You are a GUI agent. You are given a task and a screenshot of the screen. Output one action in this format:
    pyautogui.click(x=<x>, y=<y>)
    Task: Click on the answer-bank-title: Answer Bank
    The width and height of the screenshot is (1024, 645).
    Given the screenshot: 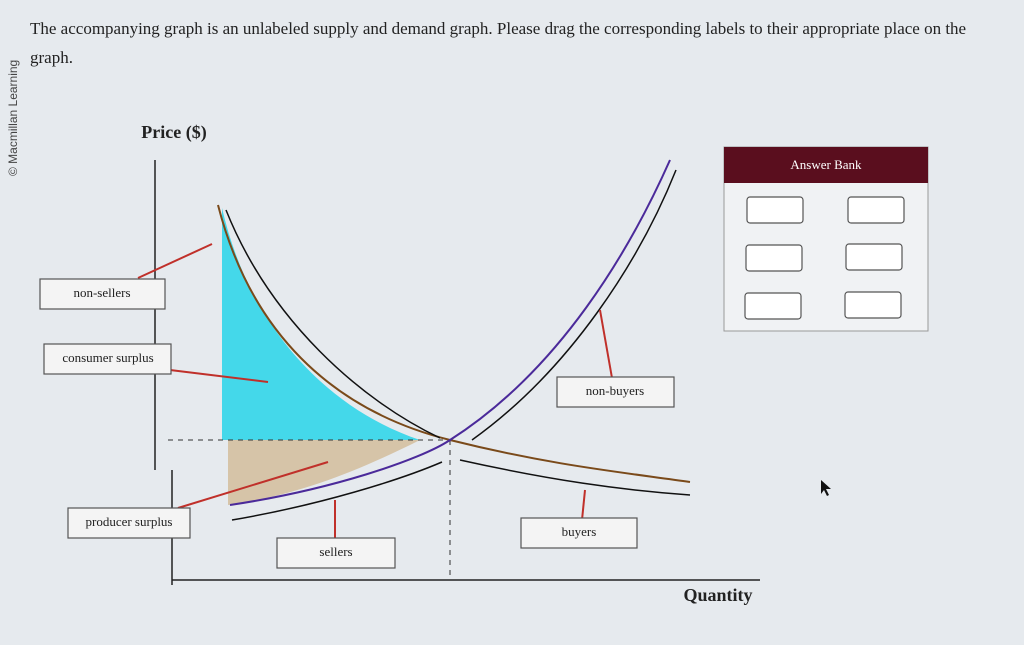 What is the action you would take?
    pyautogui.click(x=826, y=164)
    